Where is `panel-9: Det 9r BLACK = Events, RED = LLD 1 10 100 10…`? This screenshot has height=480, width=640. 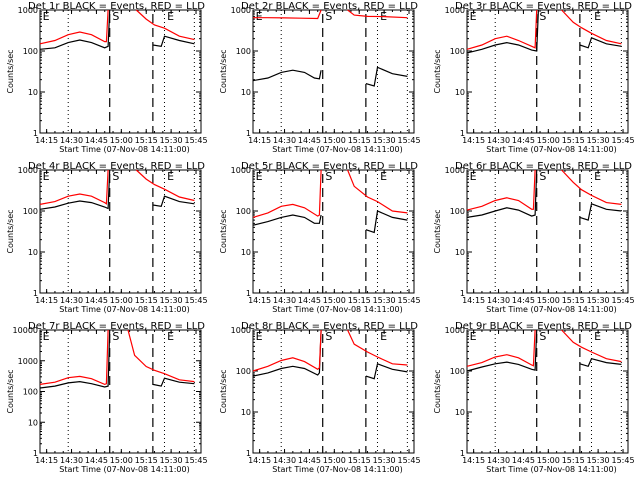
panel-9: Det 9r BLACK = Events, RED = LLD 1 10 100 10… is located at coordinates (534, 397).